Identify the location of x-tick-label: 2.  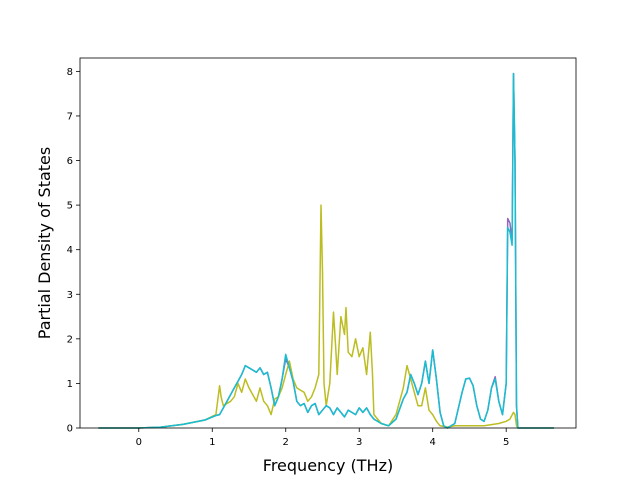
(286, 442).